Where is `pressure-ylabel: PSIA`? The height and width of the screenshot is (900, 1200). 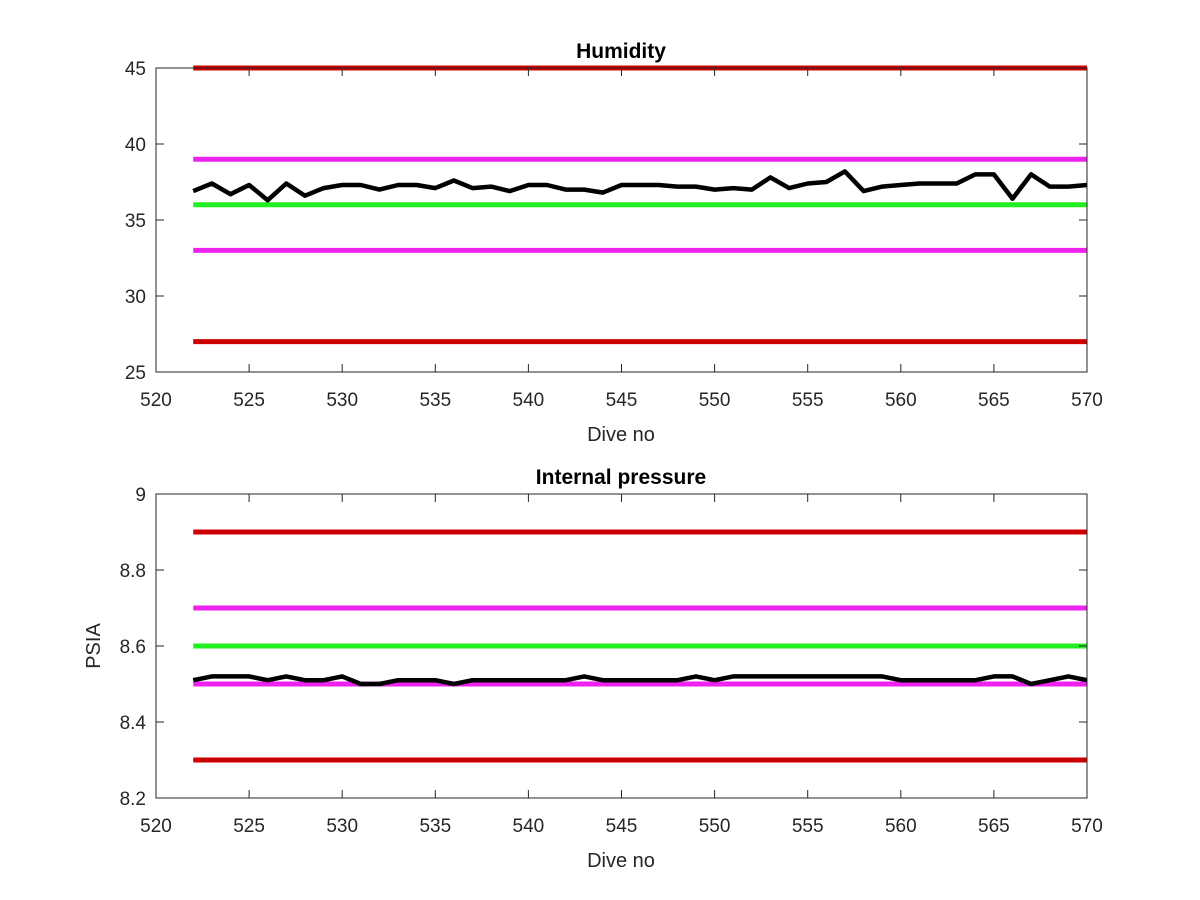 pressure-ylabel: PSIA is located at coordinates (94, 646).